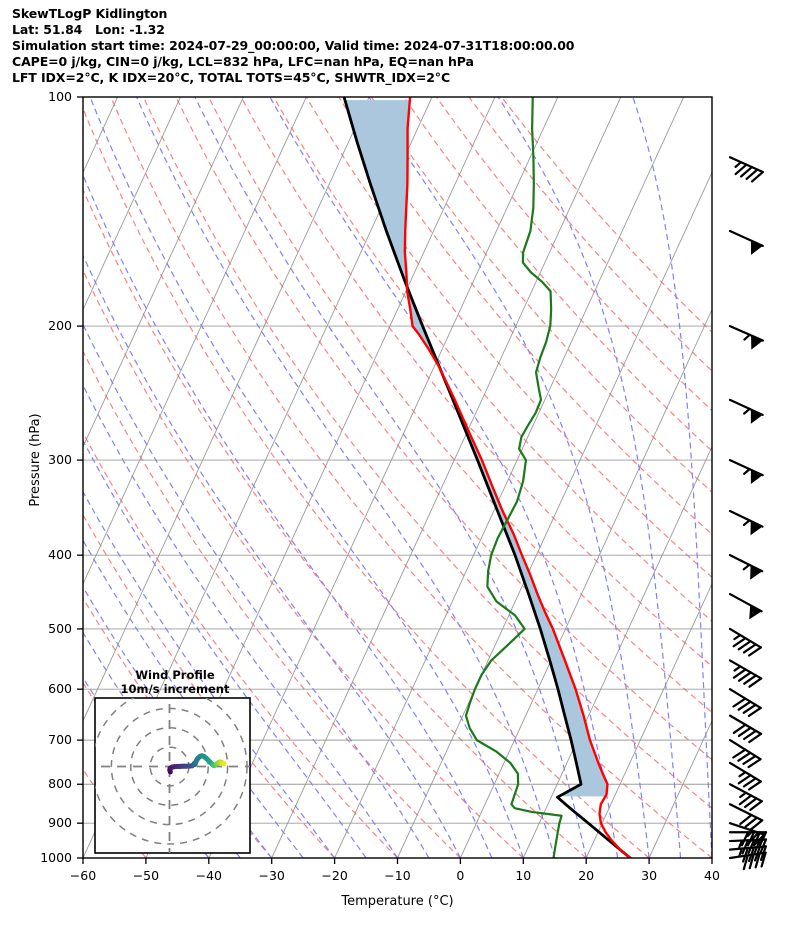 This screenshot has height=937, width=794. I want to click on hodograph-frame, so click(172, 775).